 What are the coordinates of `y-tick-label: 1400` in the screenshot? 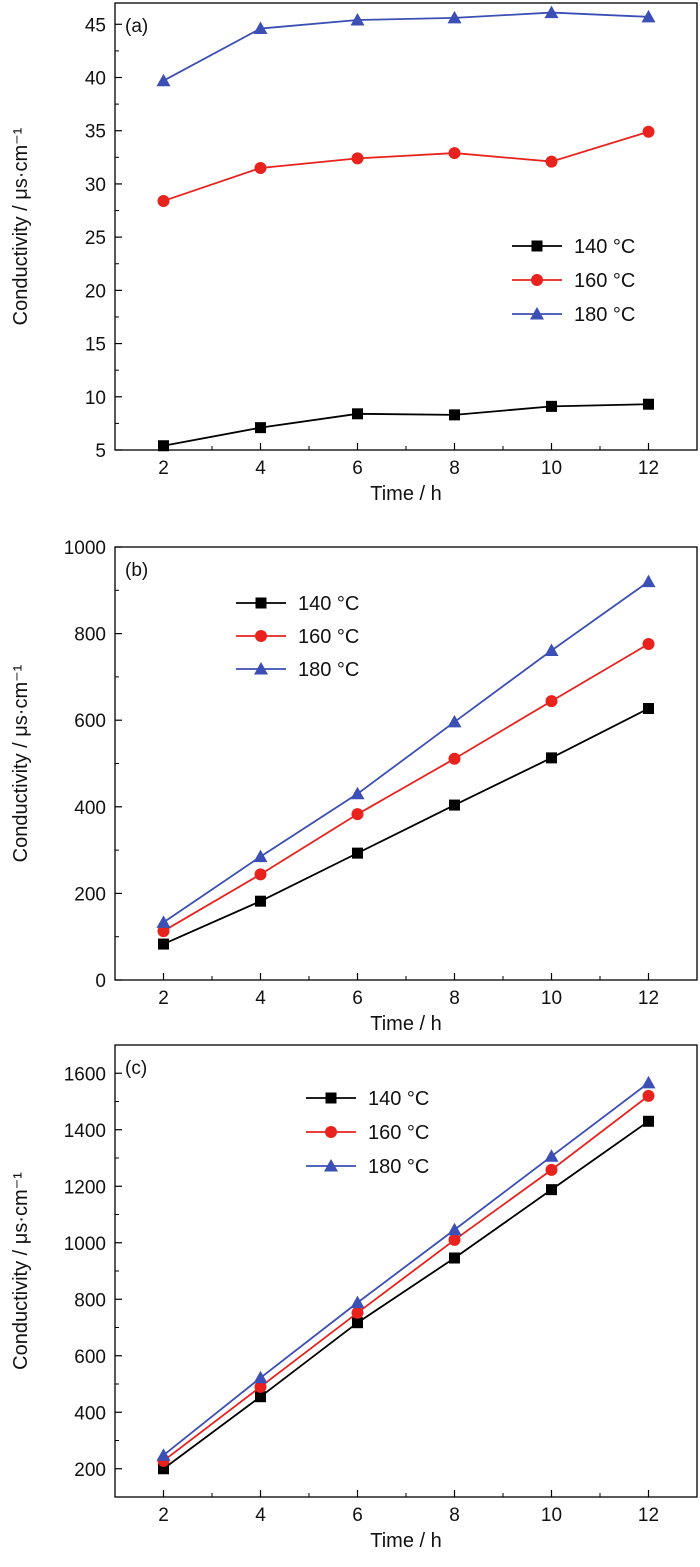 It's located at (85, 1131).